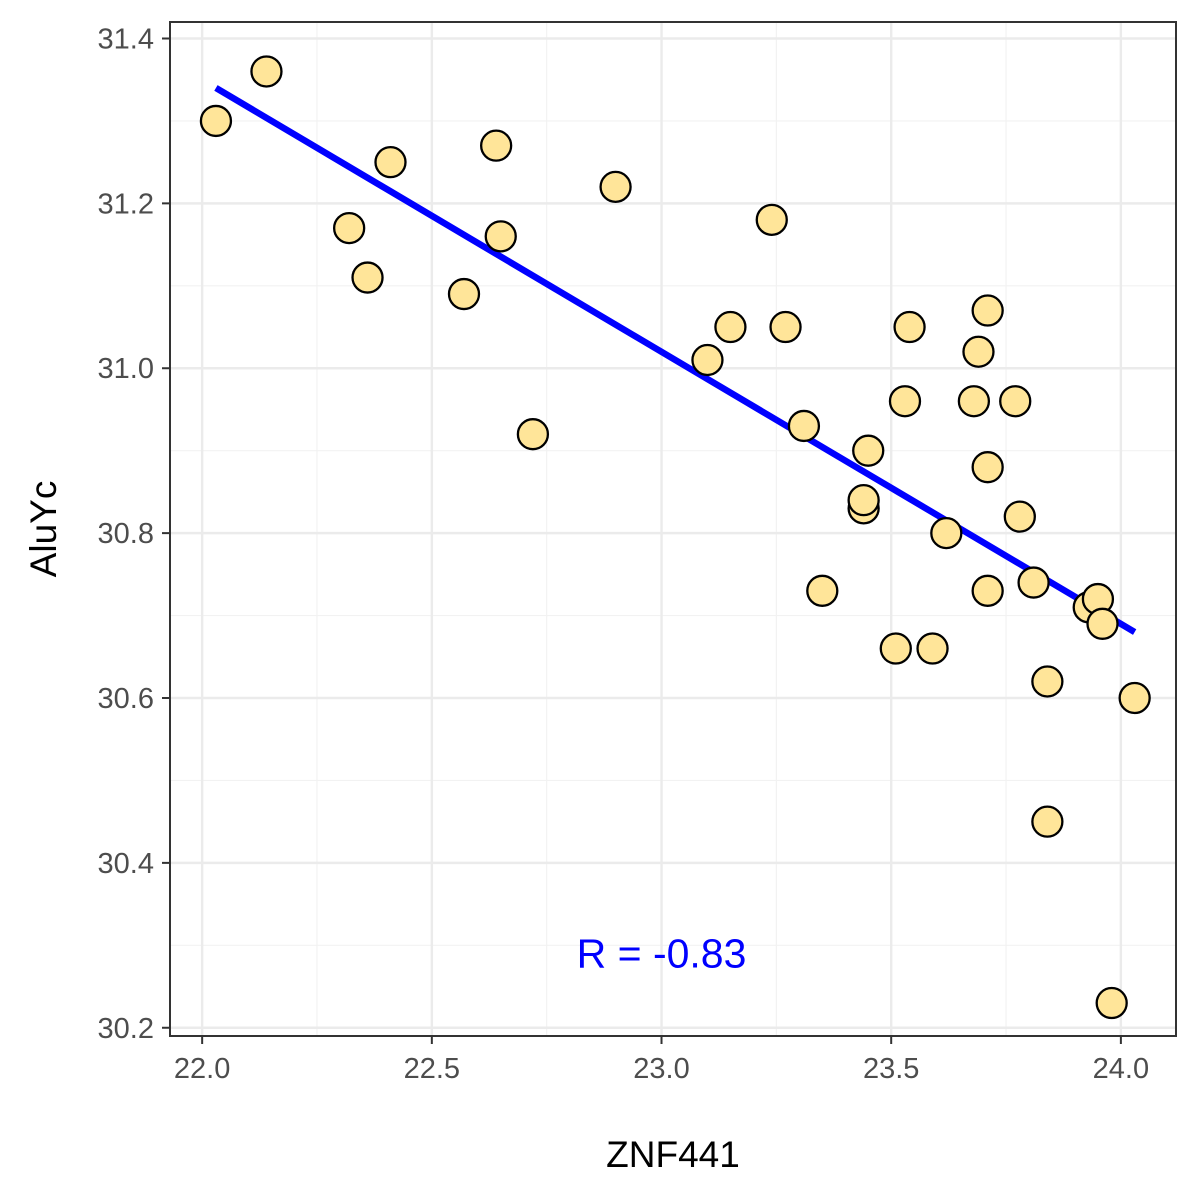 The image size is (1200, 1200). I want to click on x-axis: 22.0 22.5 23.0 23.5 24.0, so click(661, 1060).